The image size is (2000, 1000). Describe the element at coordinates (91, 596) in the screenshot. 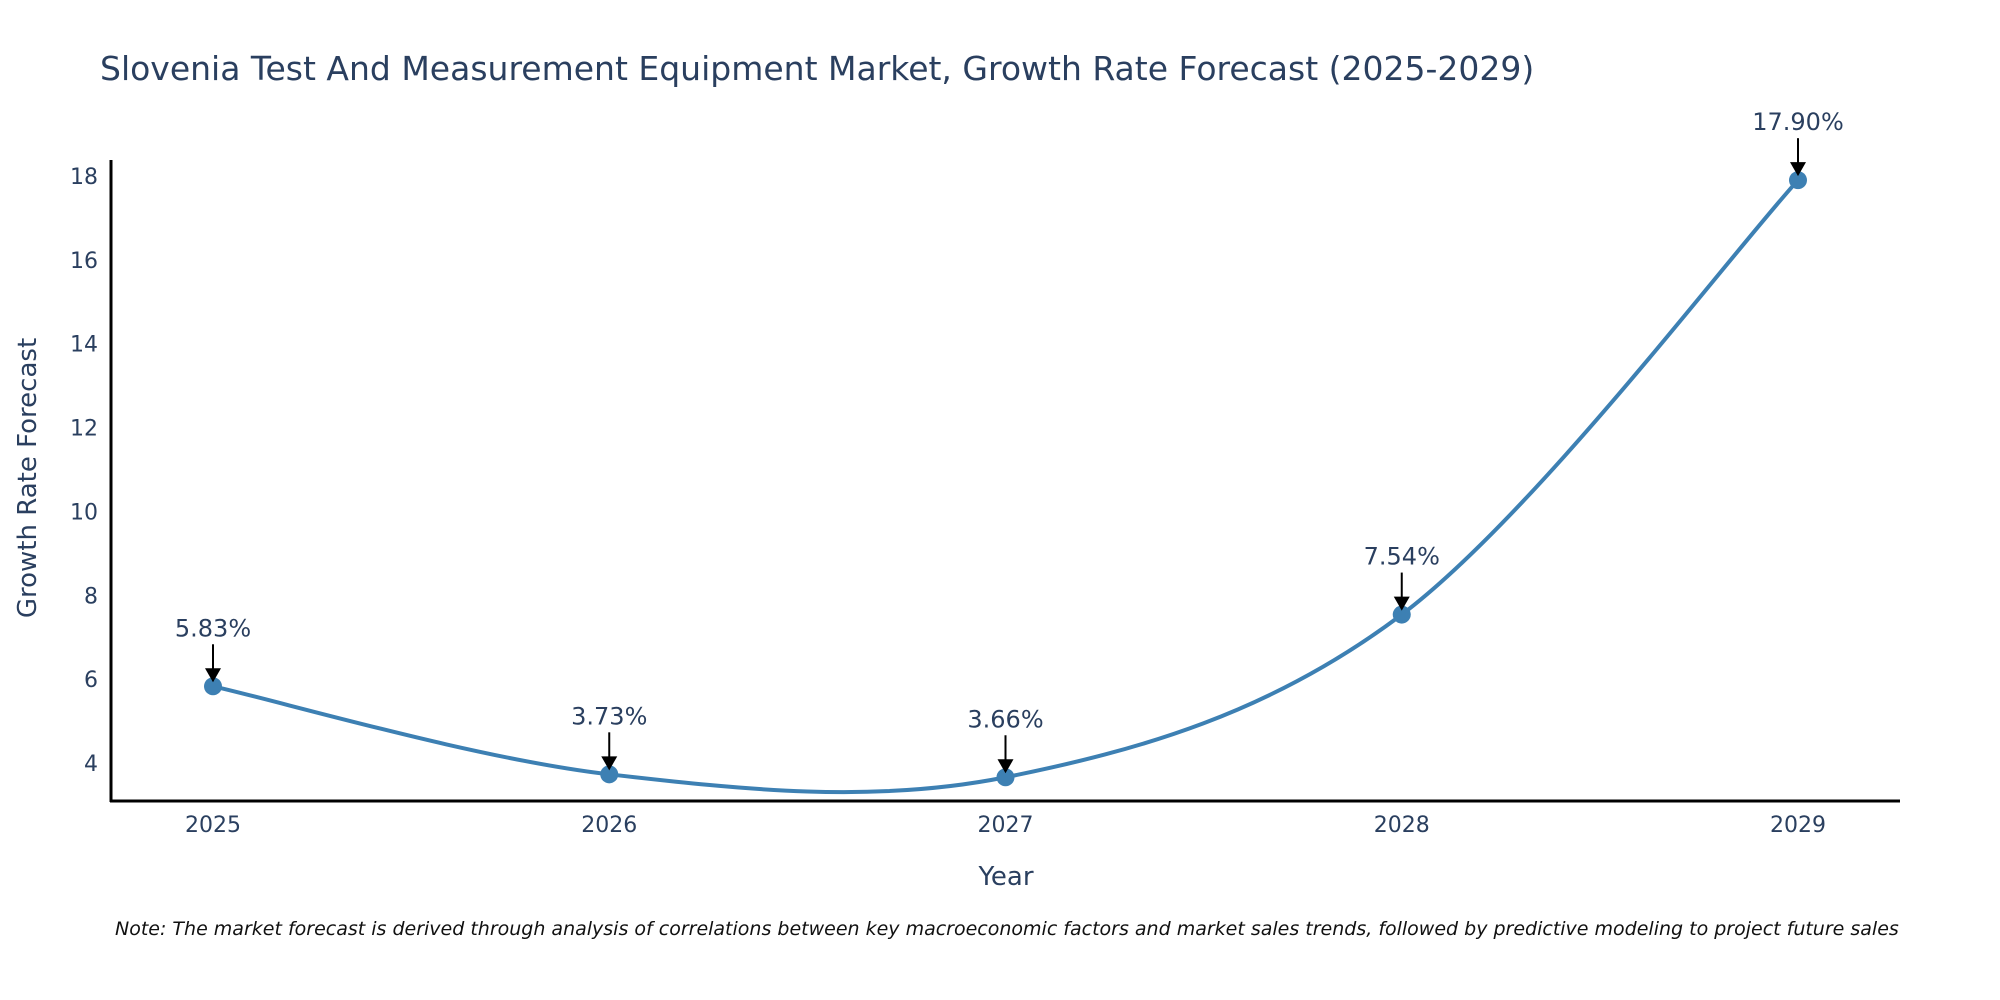

I see `y-tick-label: 8` at that location.